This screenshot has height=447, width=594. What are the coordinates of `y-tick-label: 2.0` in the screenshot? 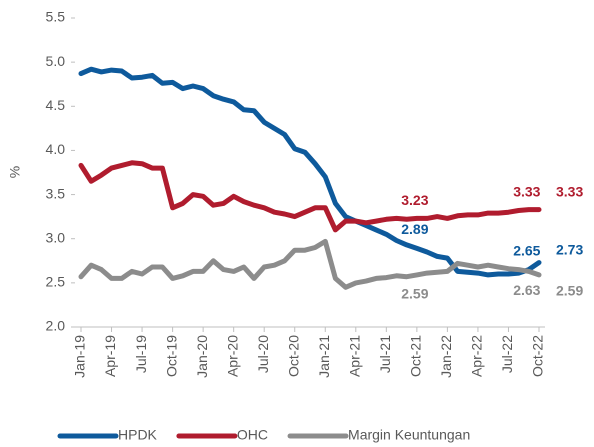 It's located at (56, 326).